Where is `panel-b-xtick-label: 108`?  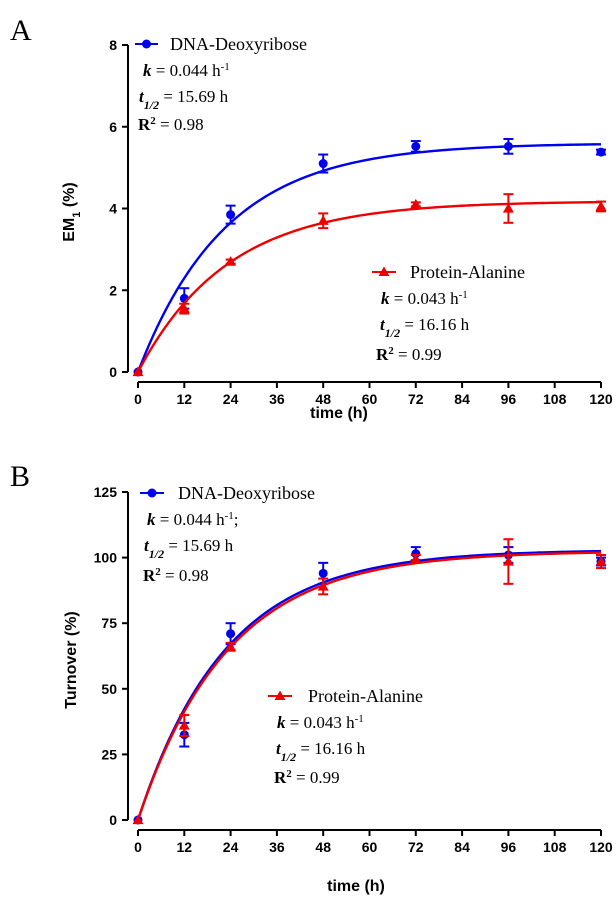 panel-b-xtick-label: 108 is located at coordinates (555, 847).